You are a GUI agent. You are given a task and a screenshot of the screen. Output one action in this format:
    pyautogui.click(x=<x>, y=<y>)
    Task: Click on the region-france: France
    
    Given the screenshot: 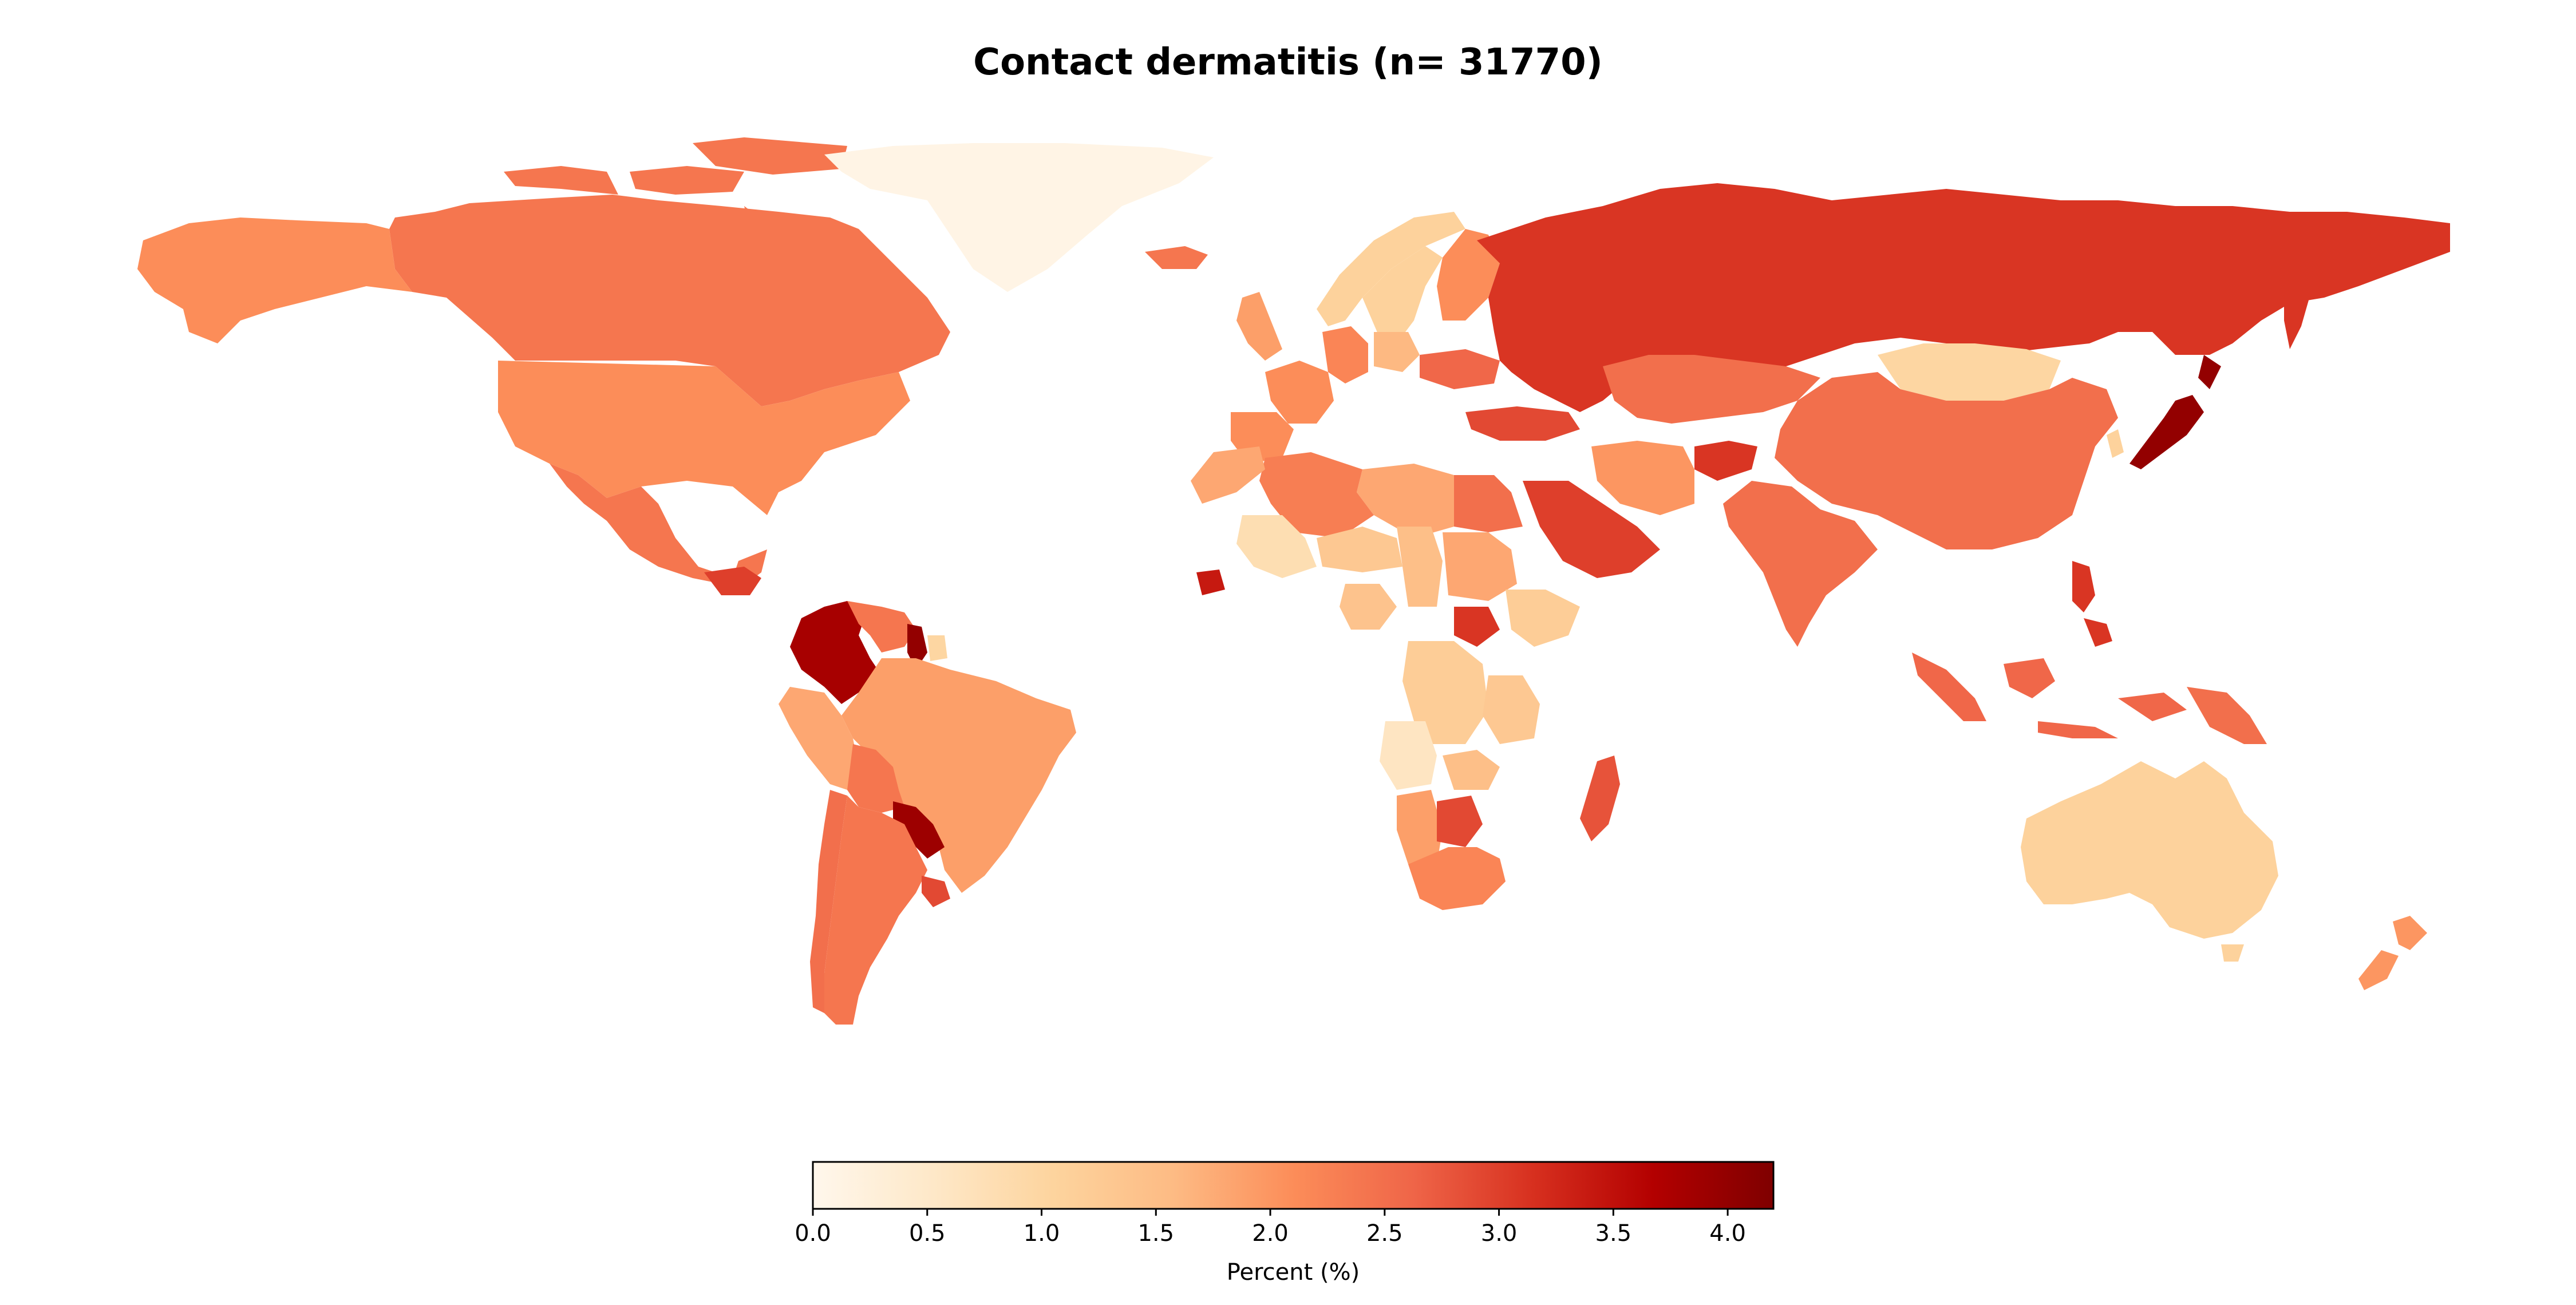 What is the action you would take?
    pyautogui.click(x=1299, y=392)
    